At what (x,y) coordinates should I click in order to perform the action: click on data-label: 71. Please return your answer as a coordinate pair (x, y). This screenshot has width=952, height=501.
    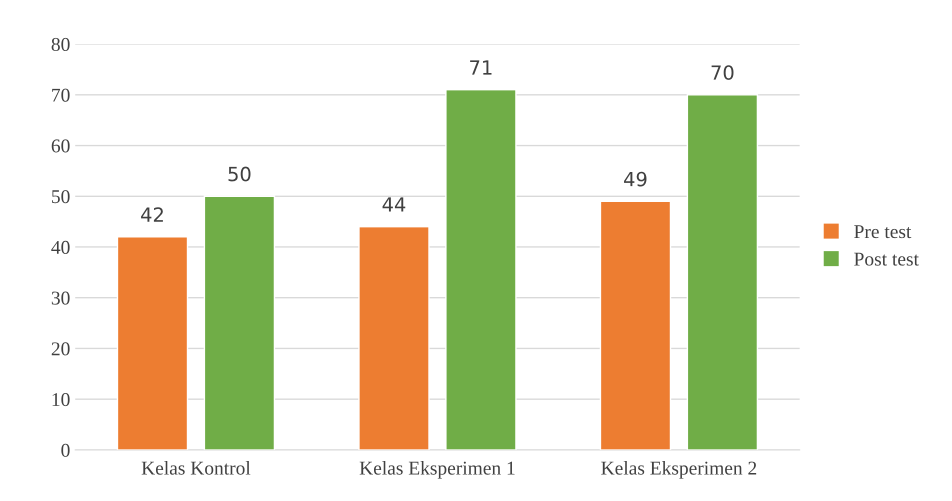
    Looking at the image, I should click on (481, 67).